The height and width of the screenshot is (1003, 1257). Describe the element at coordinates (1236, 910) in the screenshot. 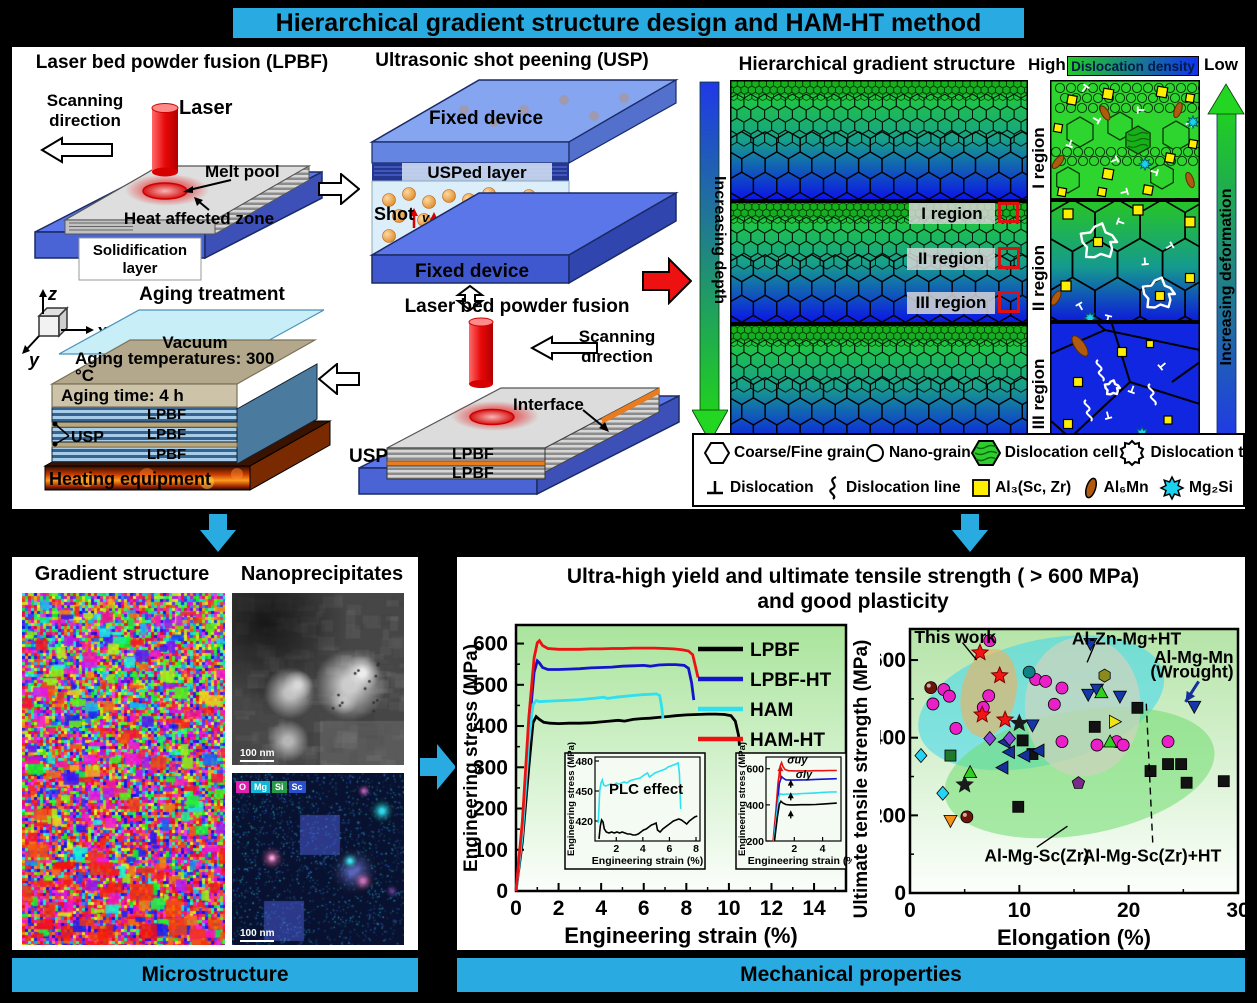

I see `svg-text: 30` at that location.